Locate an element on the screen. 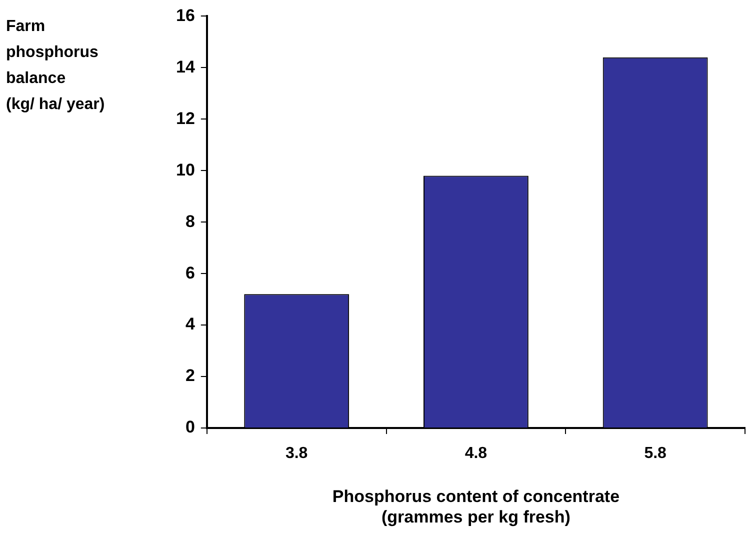 This screenshot has width=755, height=542. x-axis-title: Phosphorus content of concentrate (grammes per kg fresh) is located at coordinates (476, 506).